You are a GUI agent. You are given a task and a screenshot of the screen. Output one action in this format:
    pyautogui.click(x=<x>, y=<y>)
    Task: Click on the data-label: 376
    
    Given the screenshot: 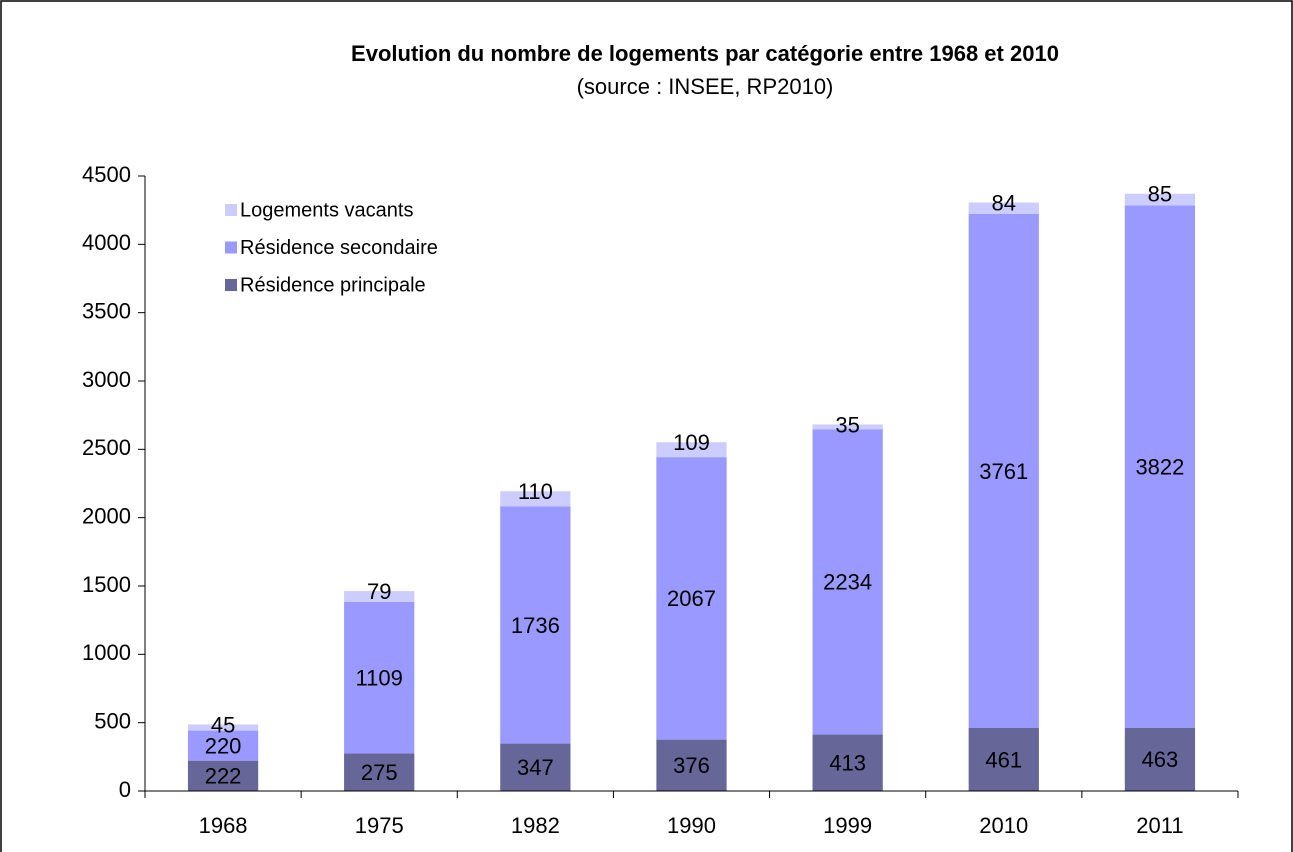 What is the action you would take?
    pyautogui.click(x=691, y=765)
    